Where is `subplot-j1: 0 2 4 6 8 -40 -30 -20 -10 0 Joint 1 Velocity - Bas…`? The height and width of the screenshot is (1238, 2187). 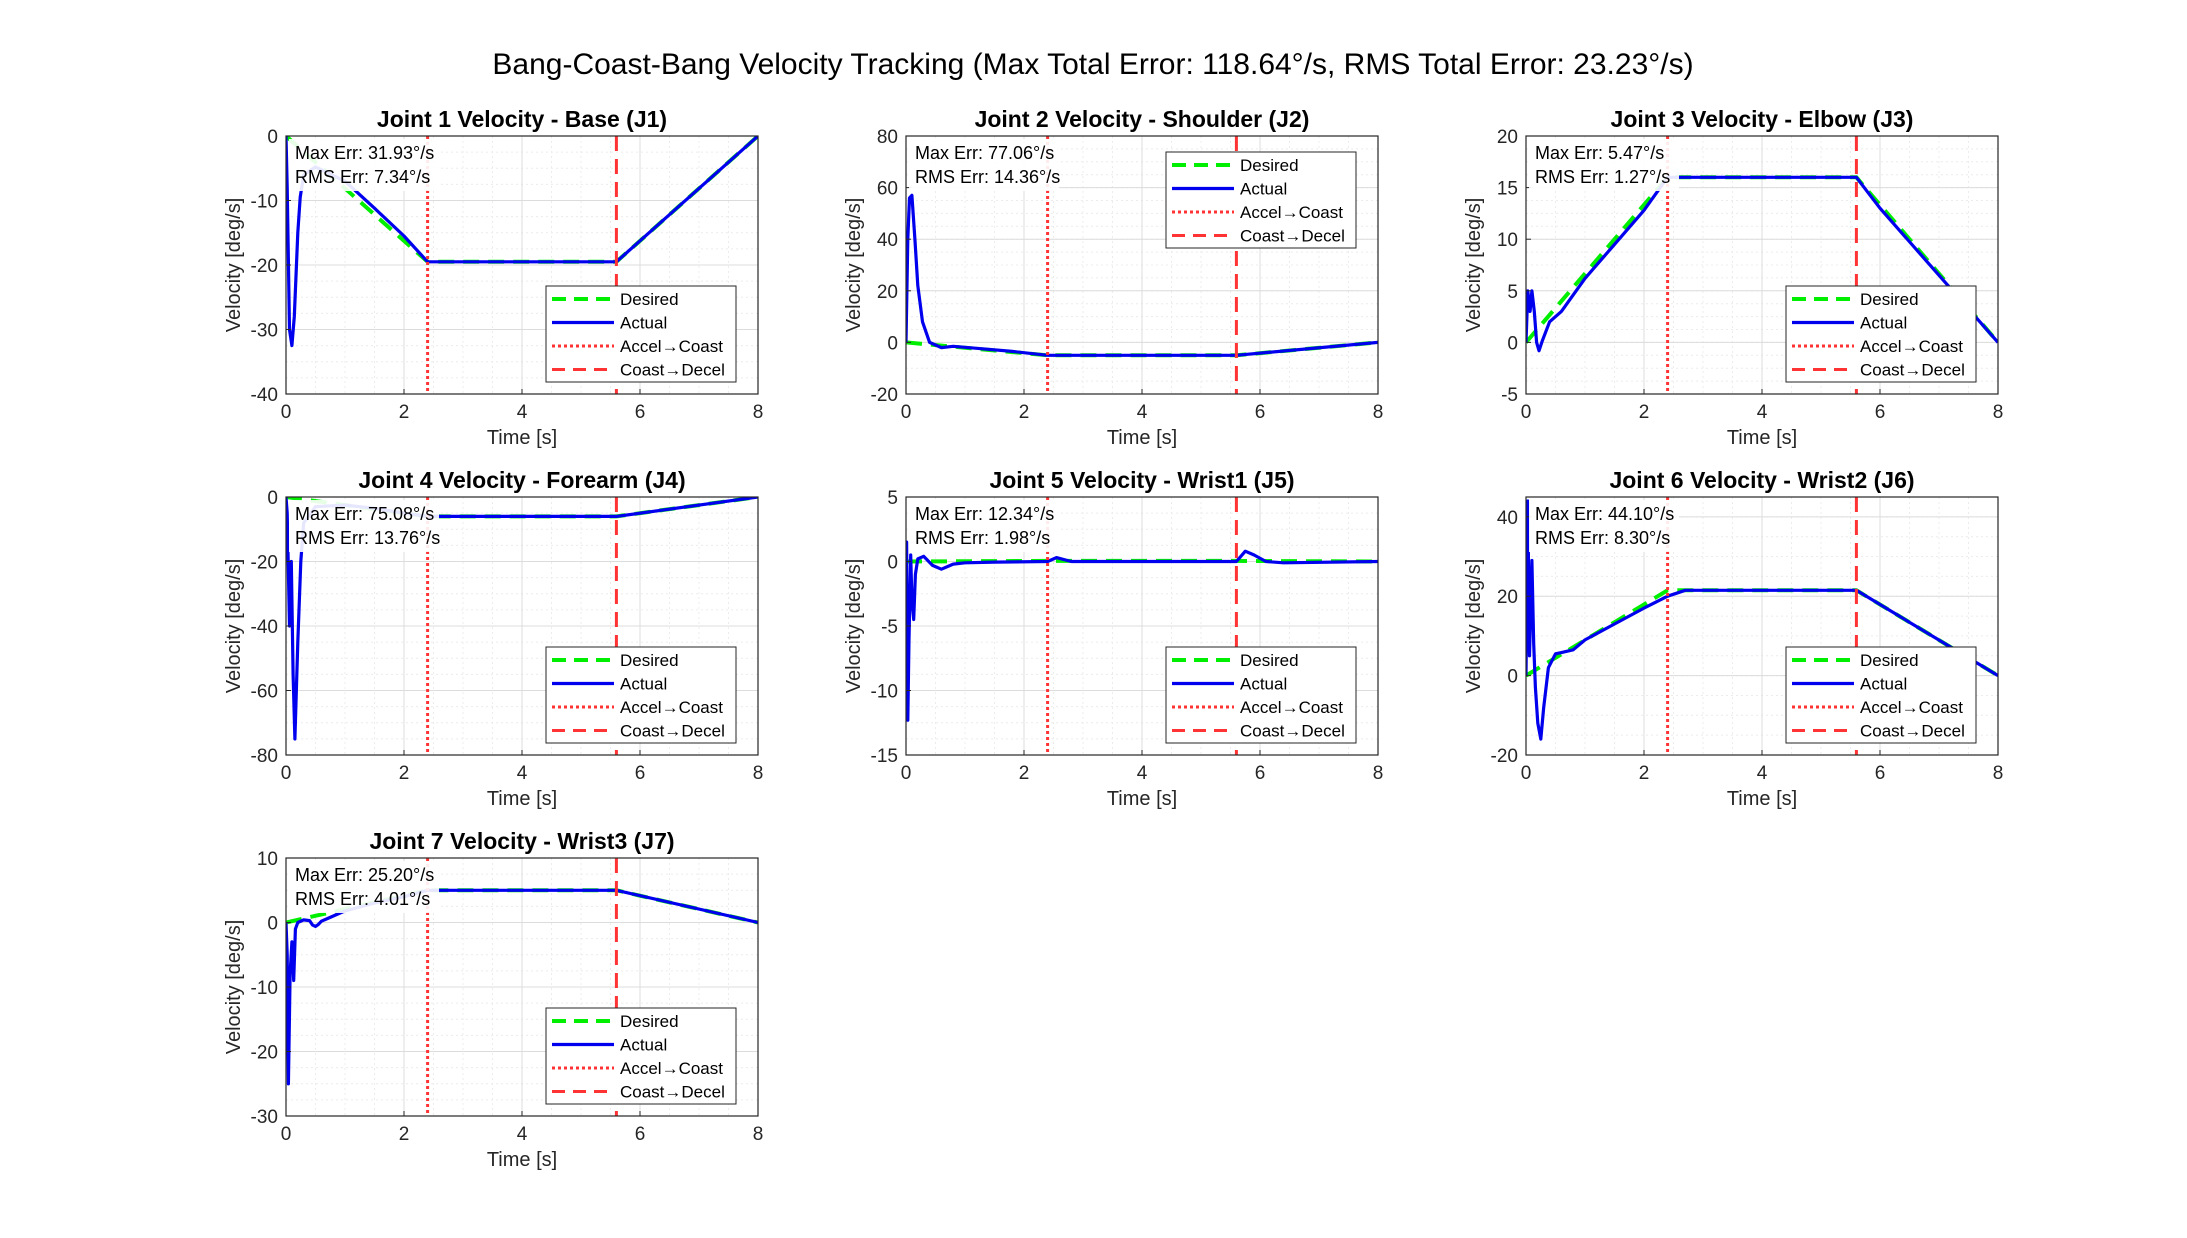
subplot-j1: 0 2 4 6 8 -40 -30 -20 -10 0 Joint 1 Velocity - Bas… is located at coordinates (493, 277).